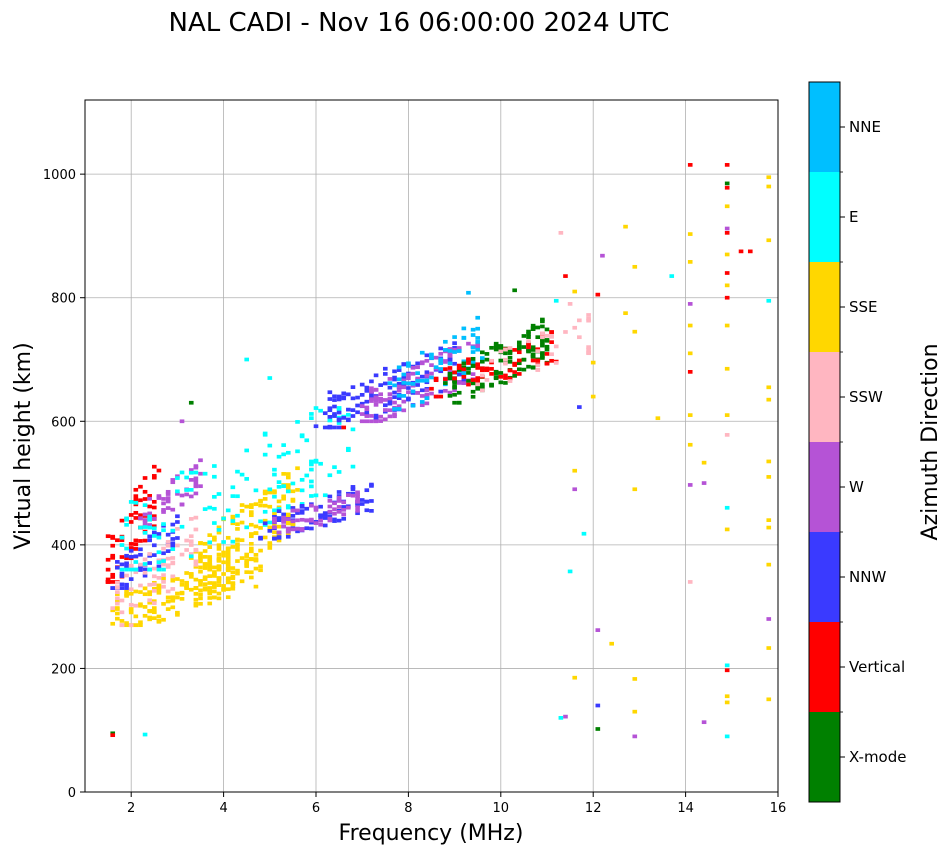 The width and height of the screenshot is (951, 856). I want to click on colorbar-segment-w, so click(824, 487).